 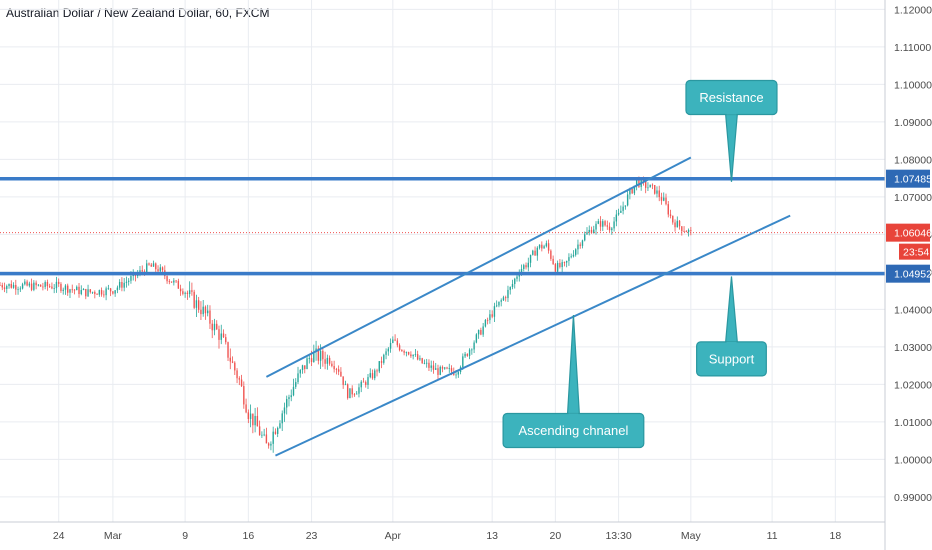 What do you see at coordinates (185, 536) in the screenshot?
I see `x-tick-label: 9` at bounding box center [185, 536].